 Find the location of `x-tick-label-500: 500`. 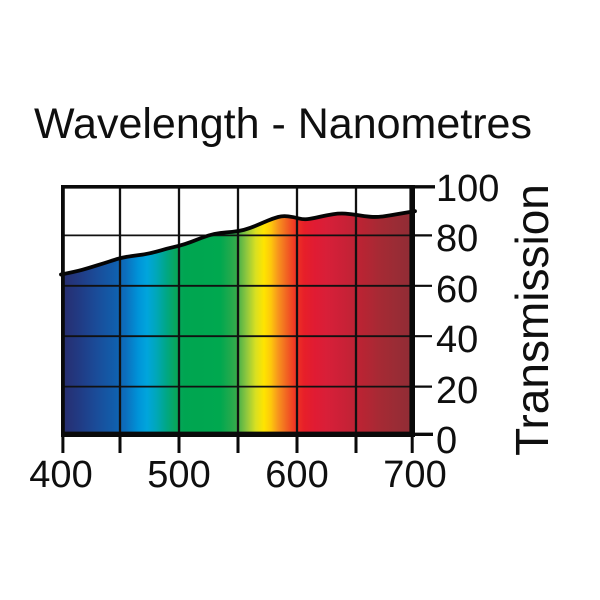

x-tick-label-500: 500 is located at coordinates (179, 475).